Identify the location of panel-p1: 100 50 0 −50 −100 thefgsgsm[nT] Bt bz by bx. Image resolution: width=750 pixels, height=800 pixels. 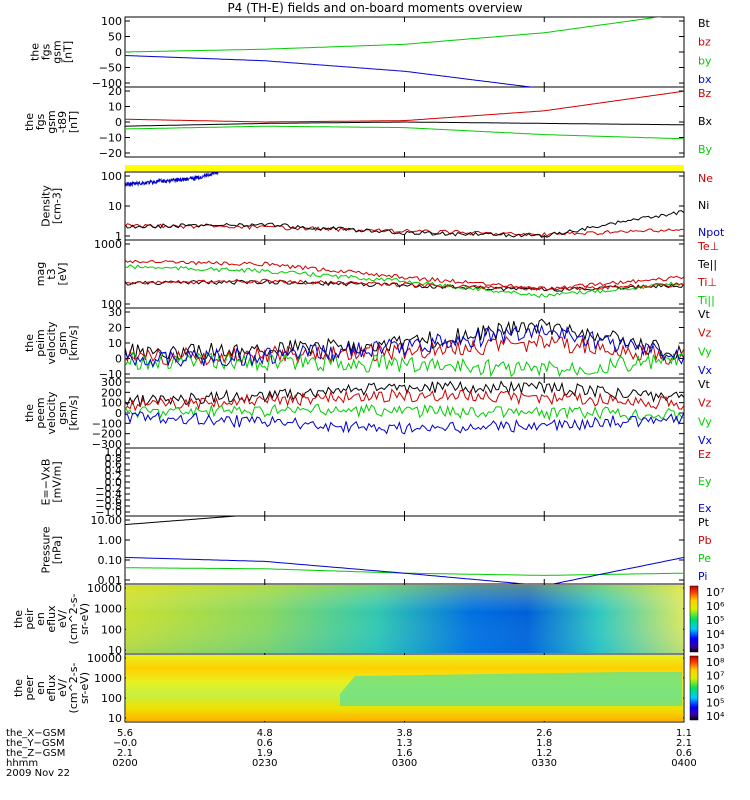
(370, 52).